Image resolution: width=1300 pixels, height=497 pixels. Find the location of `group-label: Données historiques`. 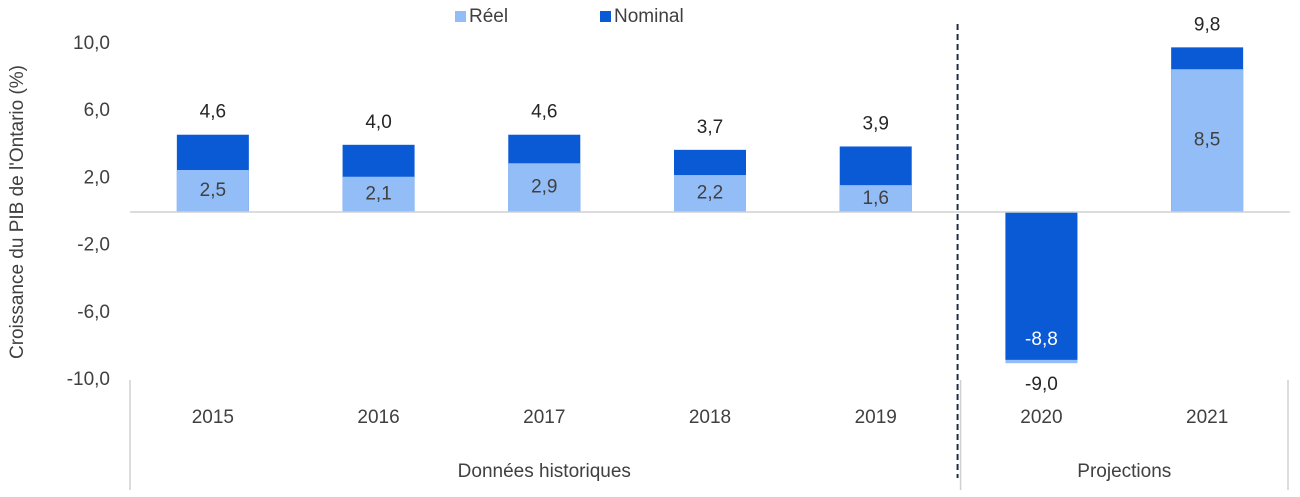

group-label: Données historiques is located at coordinates (544, 471).